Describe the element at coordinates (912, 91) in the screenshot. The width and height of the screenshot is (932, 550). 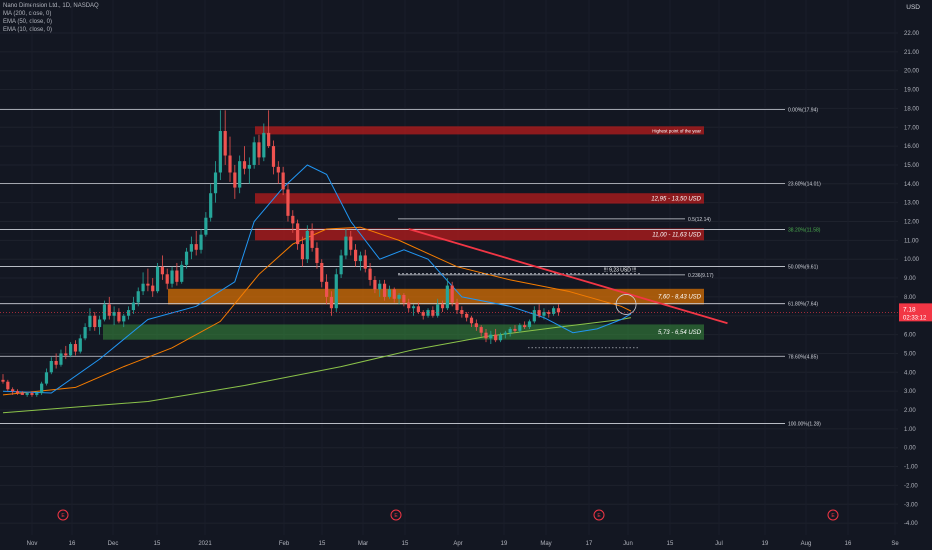
I see `y-tick-label: 19.00` at that location.